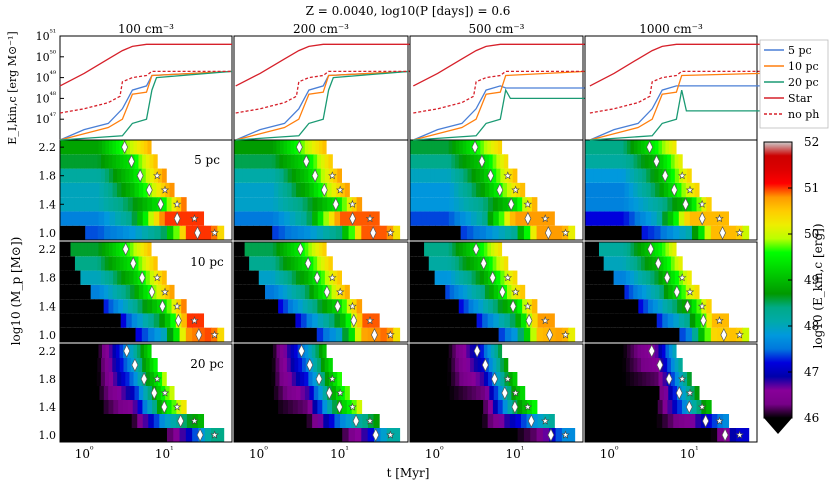 The height and width of the screenshot is (486, 830). I want to click on y-tick-label: 1.4, so click(48, 306).